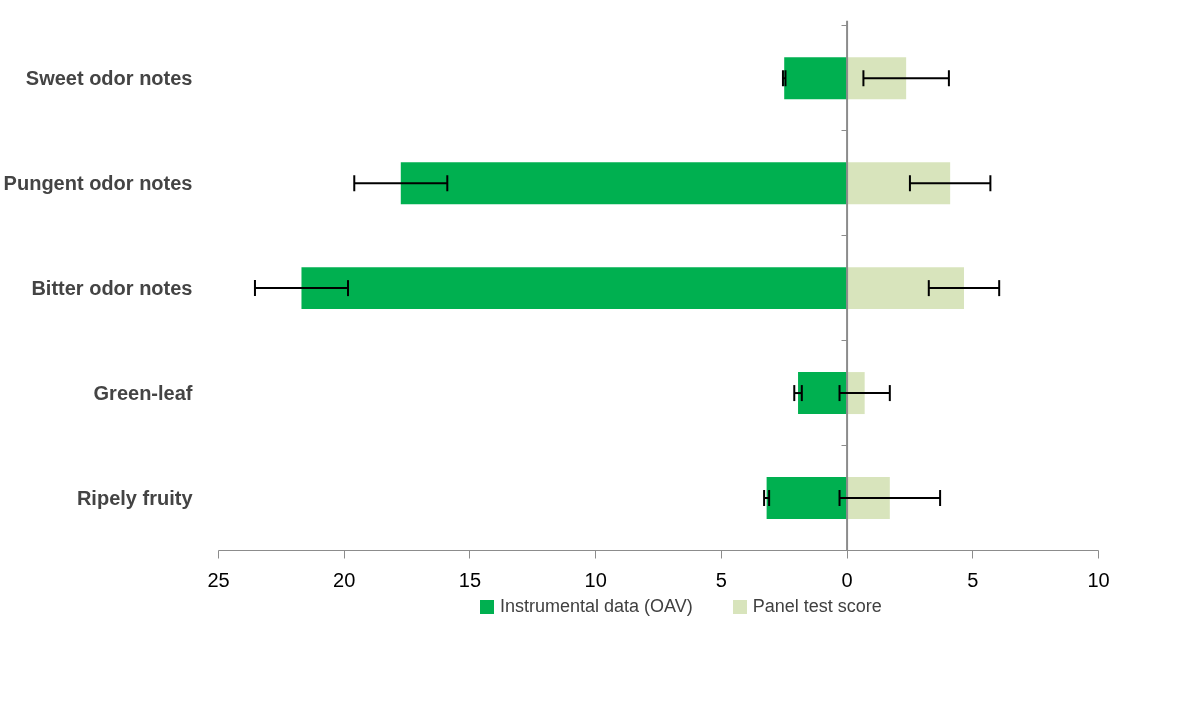 This screenshot has width=1198, height=702. What do you see at coordinates (847, 579) in the screenshot?
I see `x-tick-label: 0` at bounding box center [847, 579].